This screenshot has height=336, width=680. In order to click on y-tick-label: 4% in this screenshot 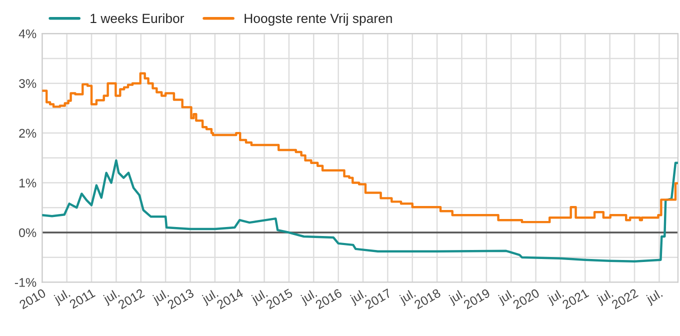, I will do `click(27, 33)`.